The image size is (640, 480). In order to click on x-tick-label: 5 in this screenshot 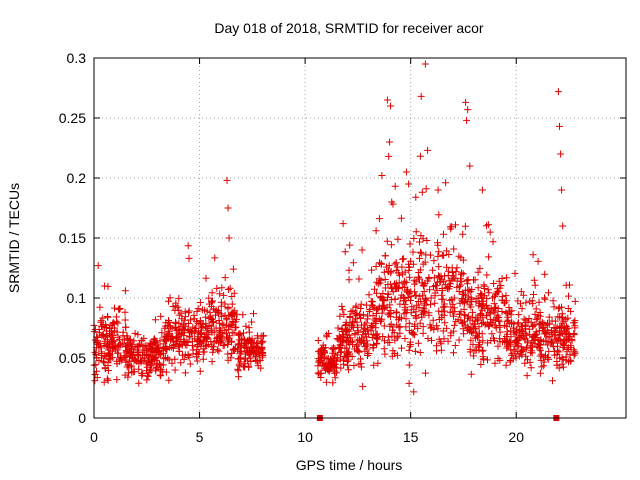, I will do `click(200, 437)`.